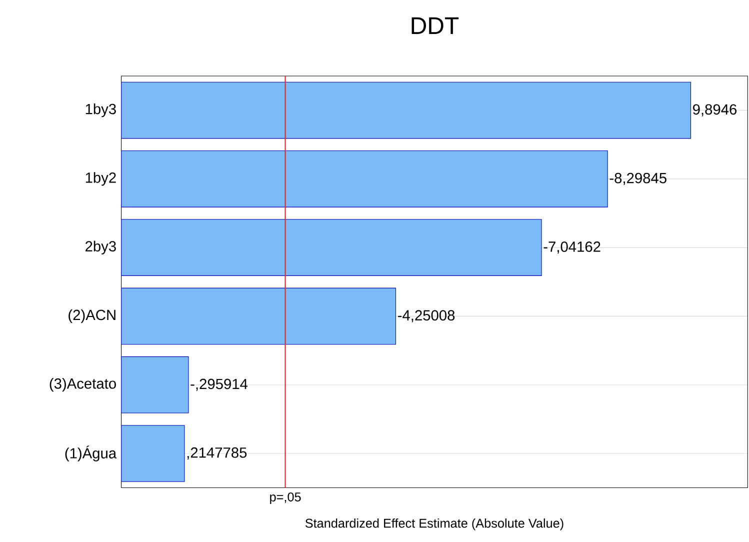 The height and width of the screenshot is (542, 749). I want to click on y-tick-label: (2)ACN, so click(92, 316).